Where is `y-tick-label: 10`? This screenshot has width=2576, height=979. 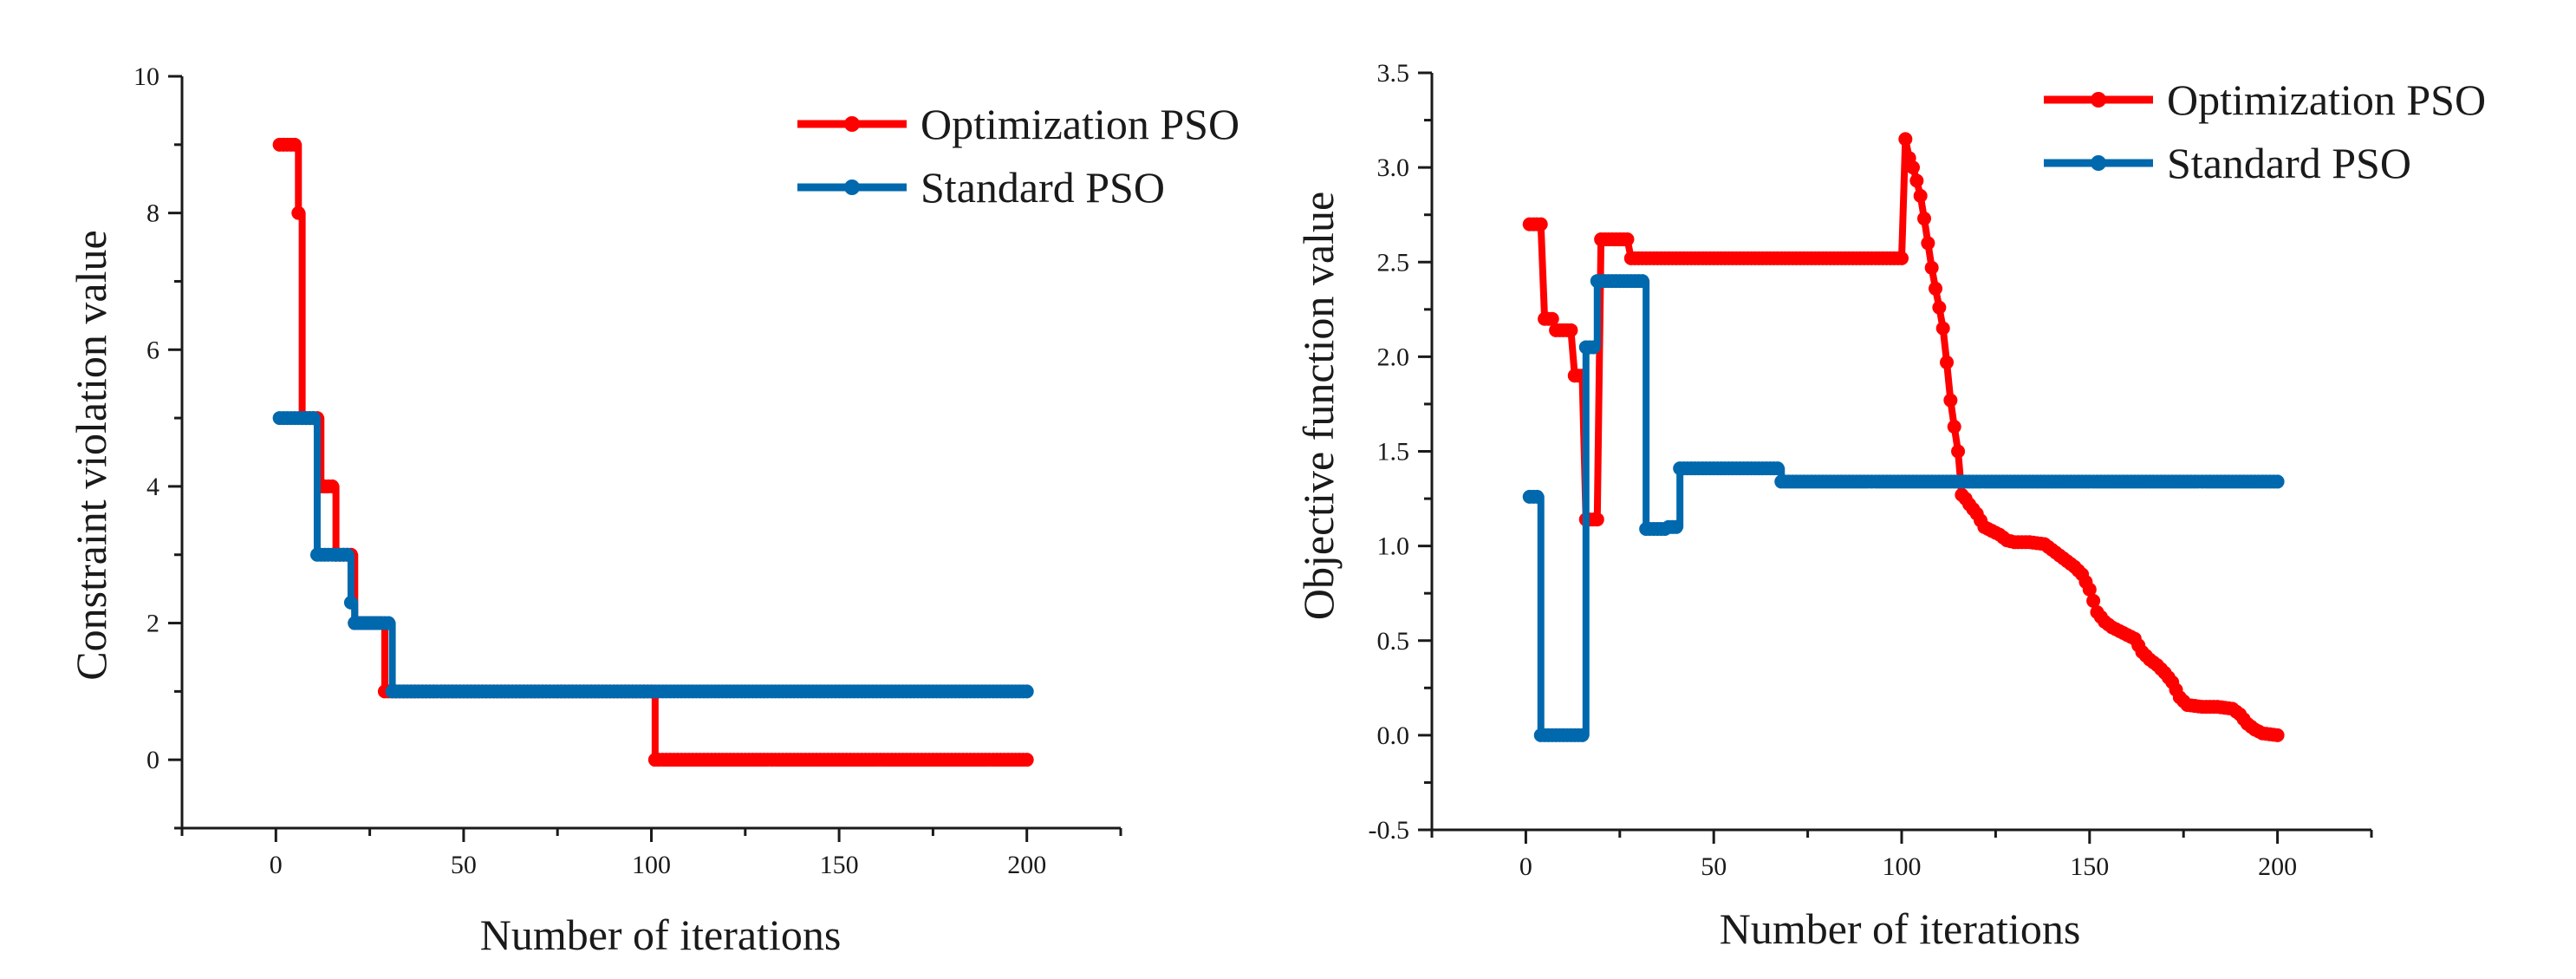
y-tick-label: 10 is located at coordinates (146, 76).